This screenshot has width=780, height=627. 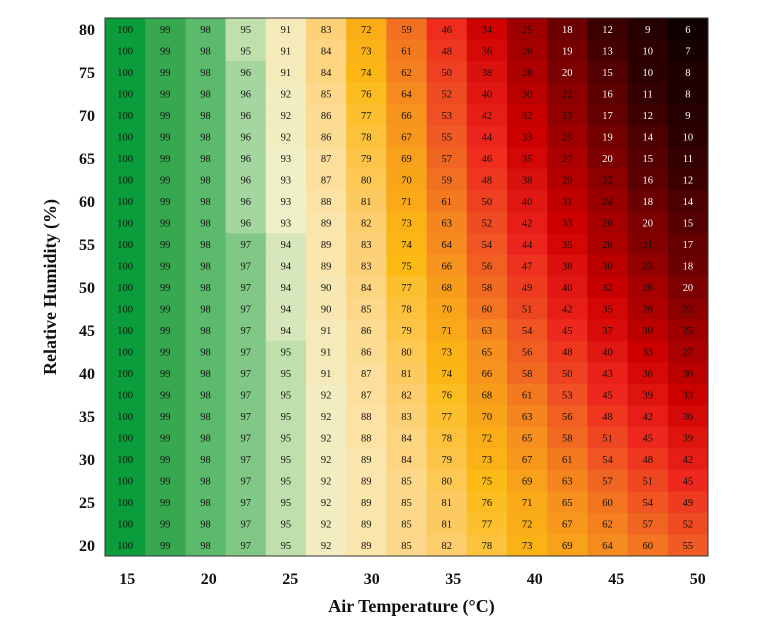 What do you see at coordinates (487, 51) in the screenshot?
I see `cell-value-label: 36` at bounding box center [487, 51].